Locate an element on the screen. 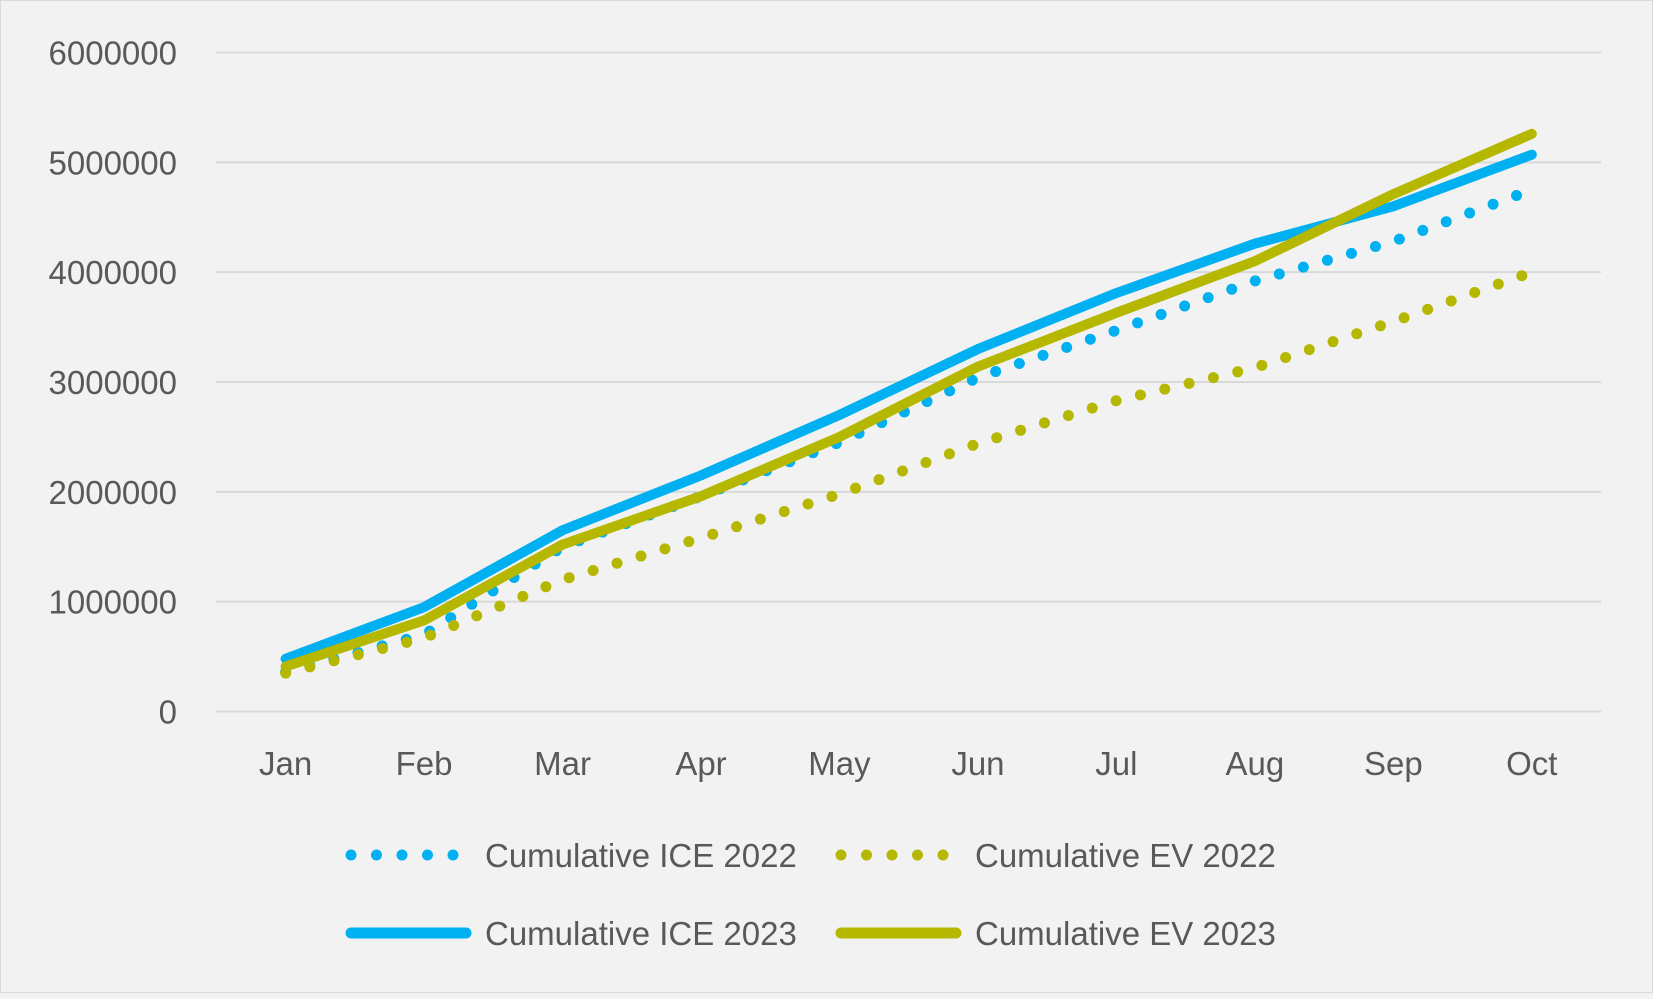 This screenshot has height=999, width=1653. legend-item: Cumulative ICE 2023 is located at coordinates (574, 933).